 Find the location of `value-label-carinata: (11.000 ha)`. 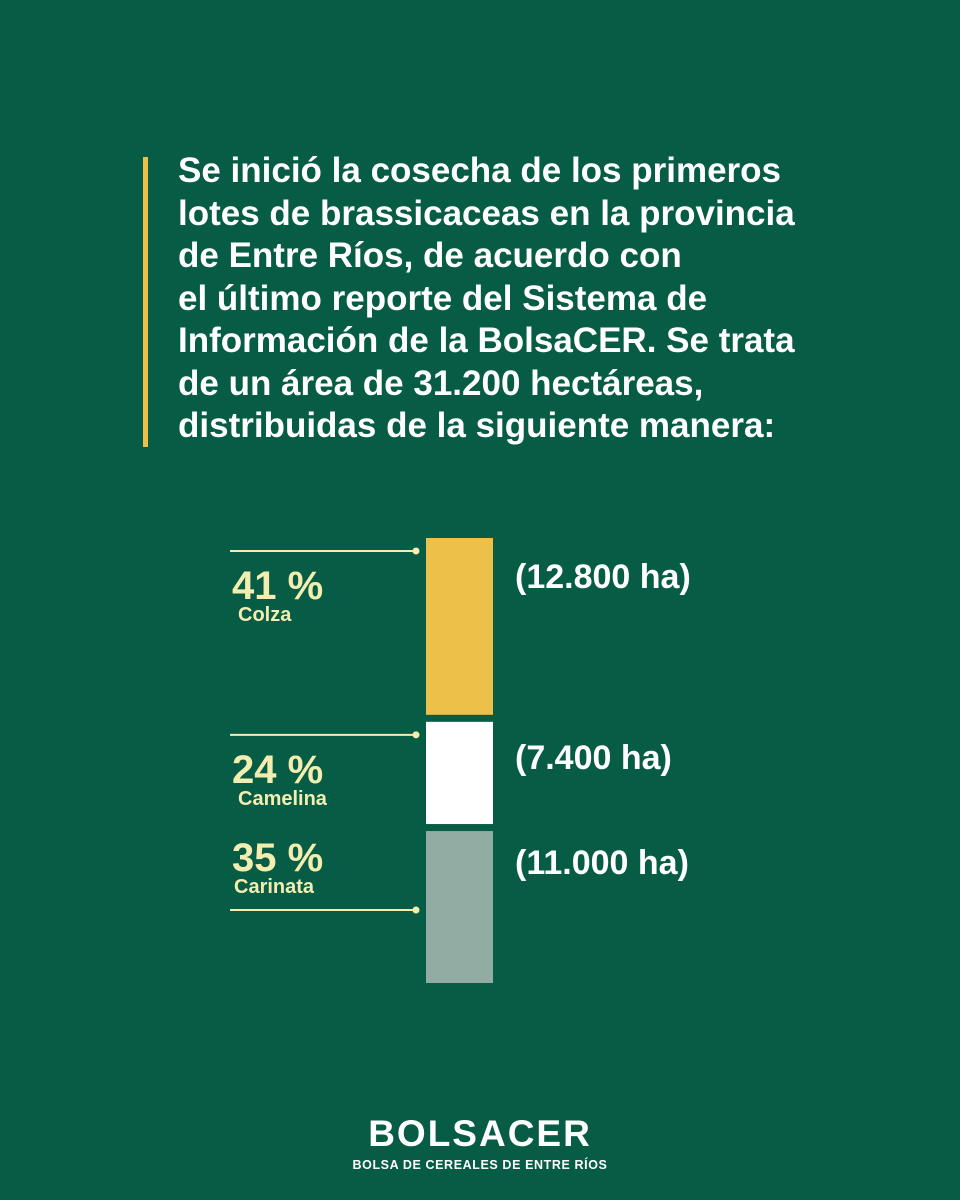

value-label-carinata: (11.000 ha) is located at coordinates (602, 863).